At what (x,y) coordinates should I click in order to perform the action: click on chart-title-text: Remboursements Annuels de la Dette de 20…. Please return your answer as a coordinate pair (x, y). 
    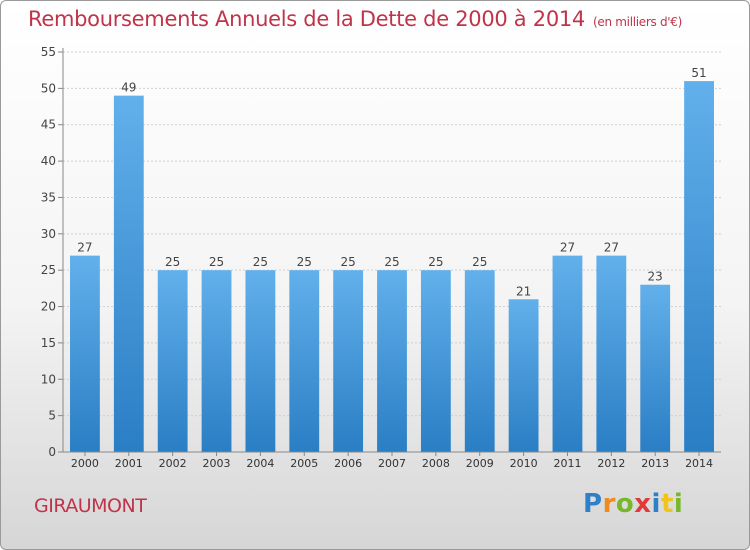
    Looking at the image, I should click on (306, 19).